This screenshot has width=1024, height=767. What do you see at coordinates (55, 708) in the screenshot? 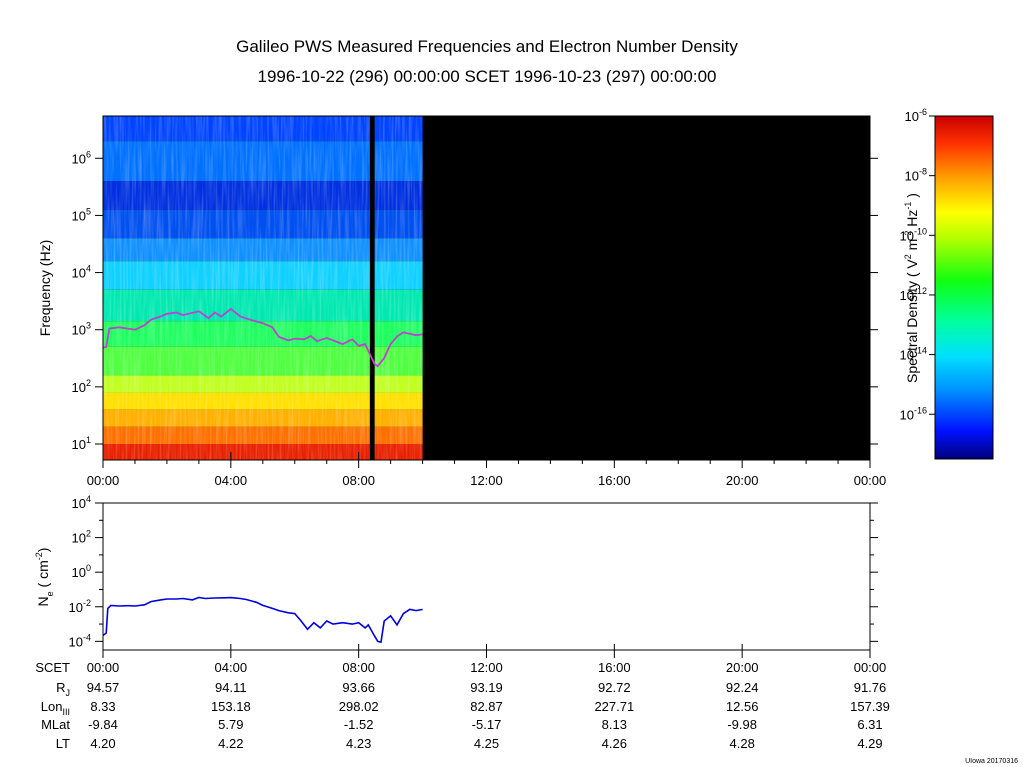
I see `ephemeris-label-lon: LonIII` at bounding box center [55, 708].